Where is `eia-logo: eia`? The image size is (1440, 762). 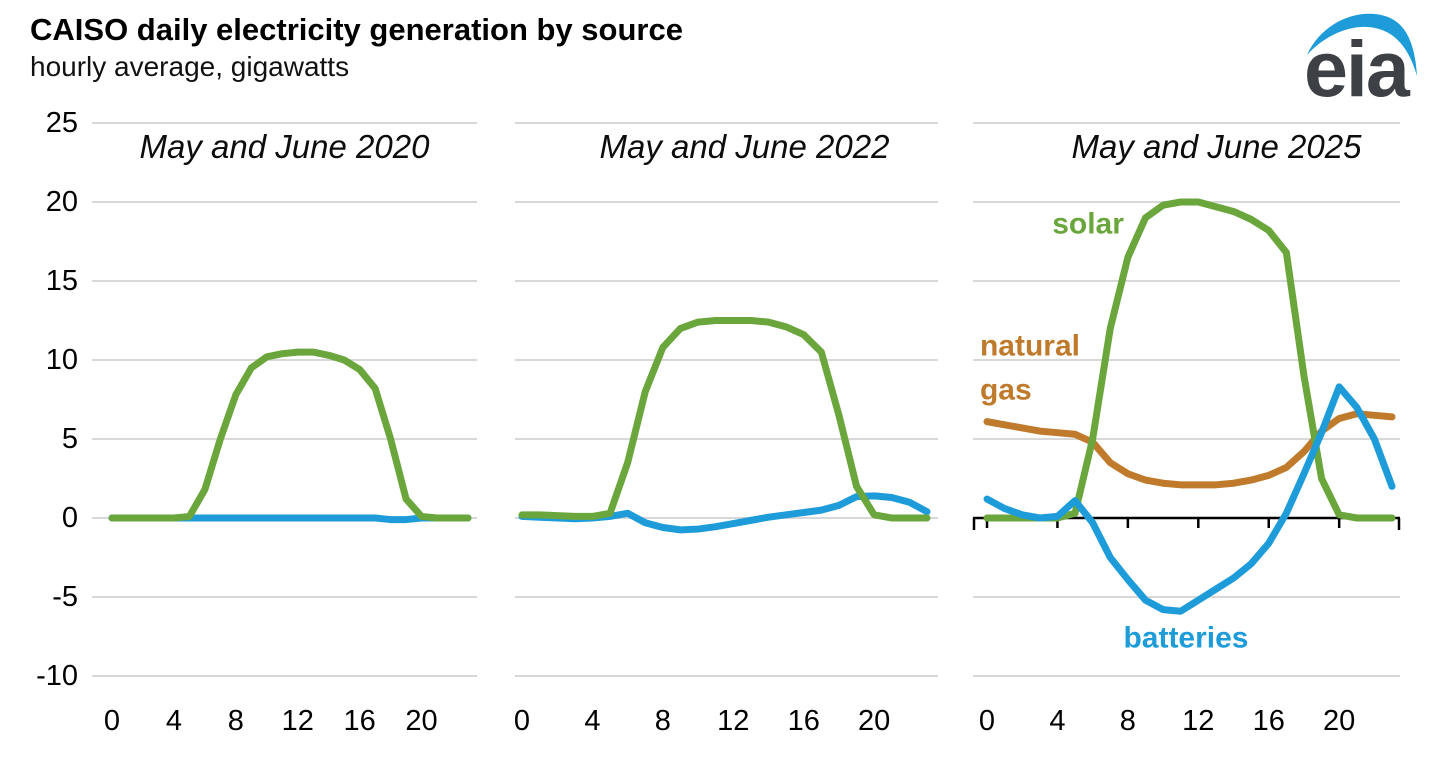
eia-logo: eia is located at coordinates (1360, 56).